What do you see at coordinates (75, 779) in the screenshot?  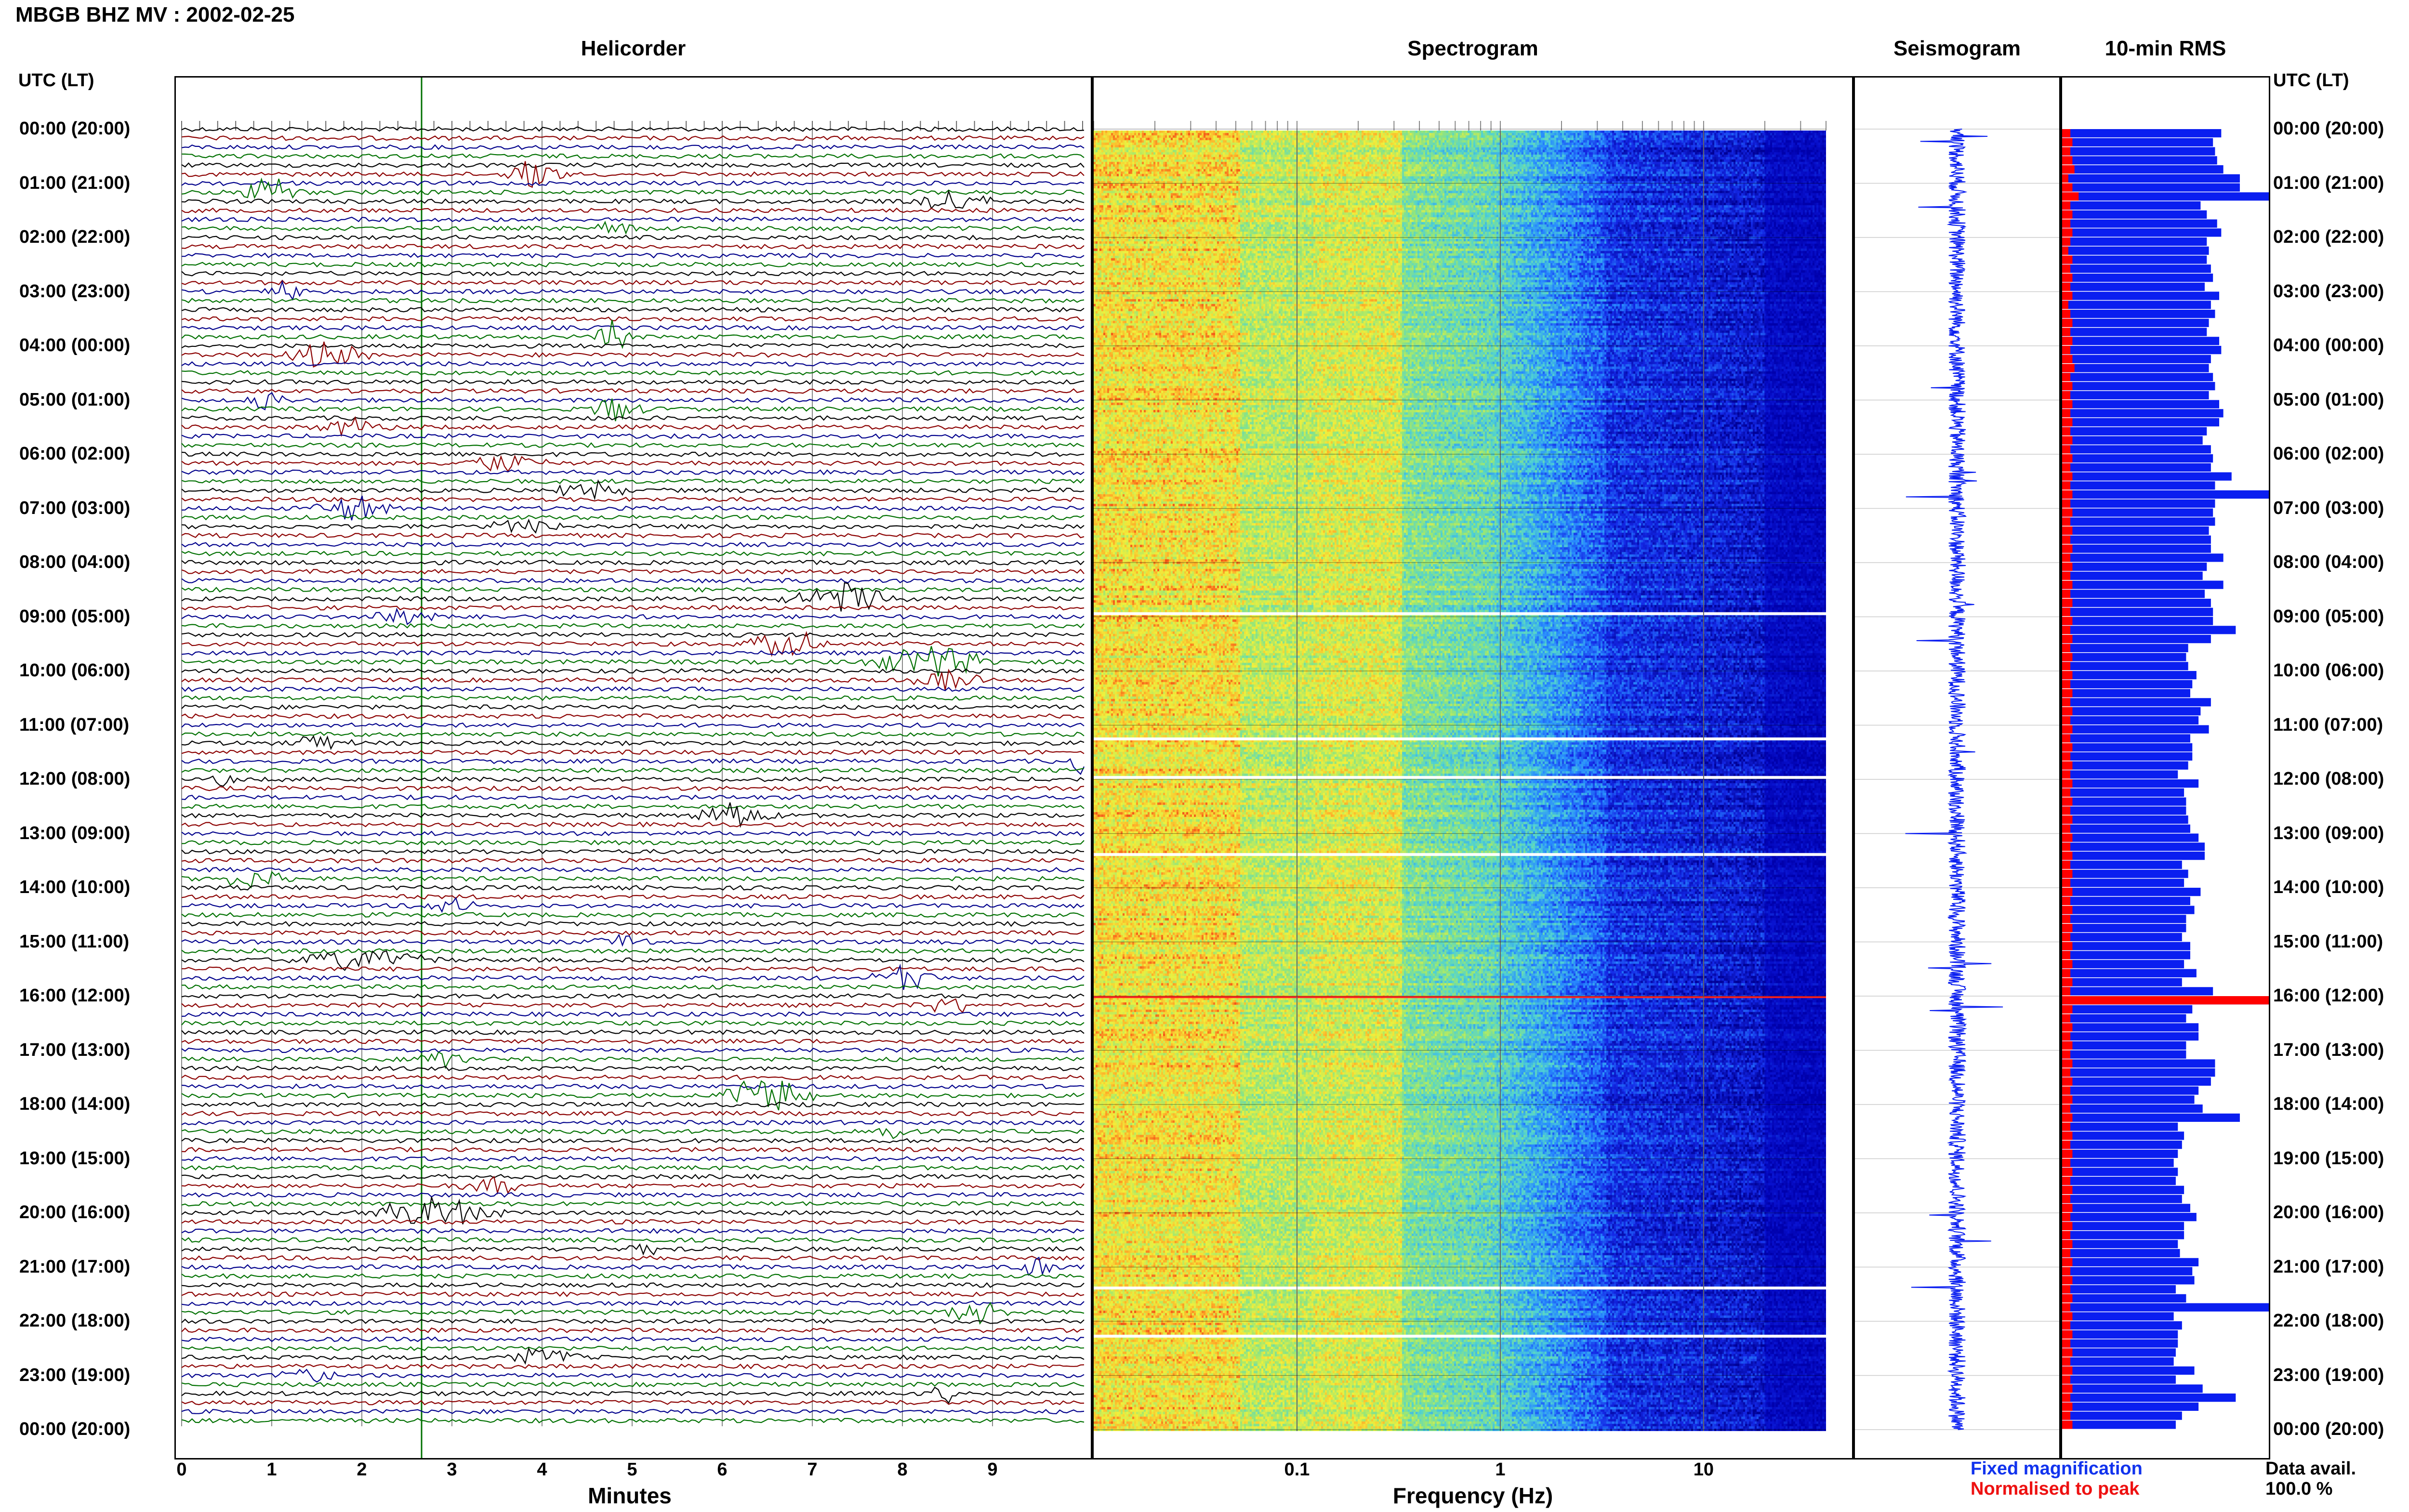 I see `time-label-left: 12:00 (08:00)` at bounding box center [75, 779].